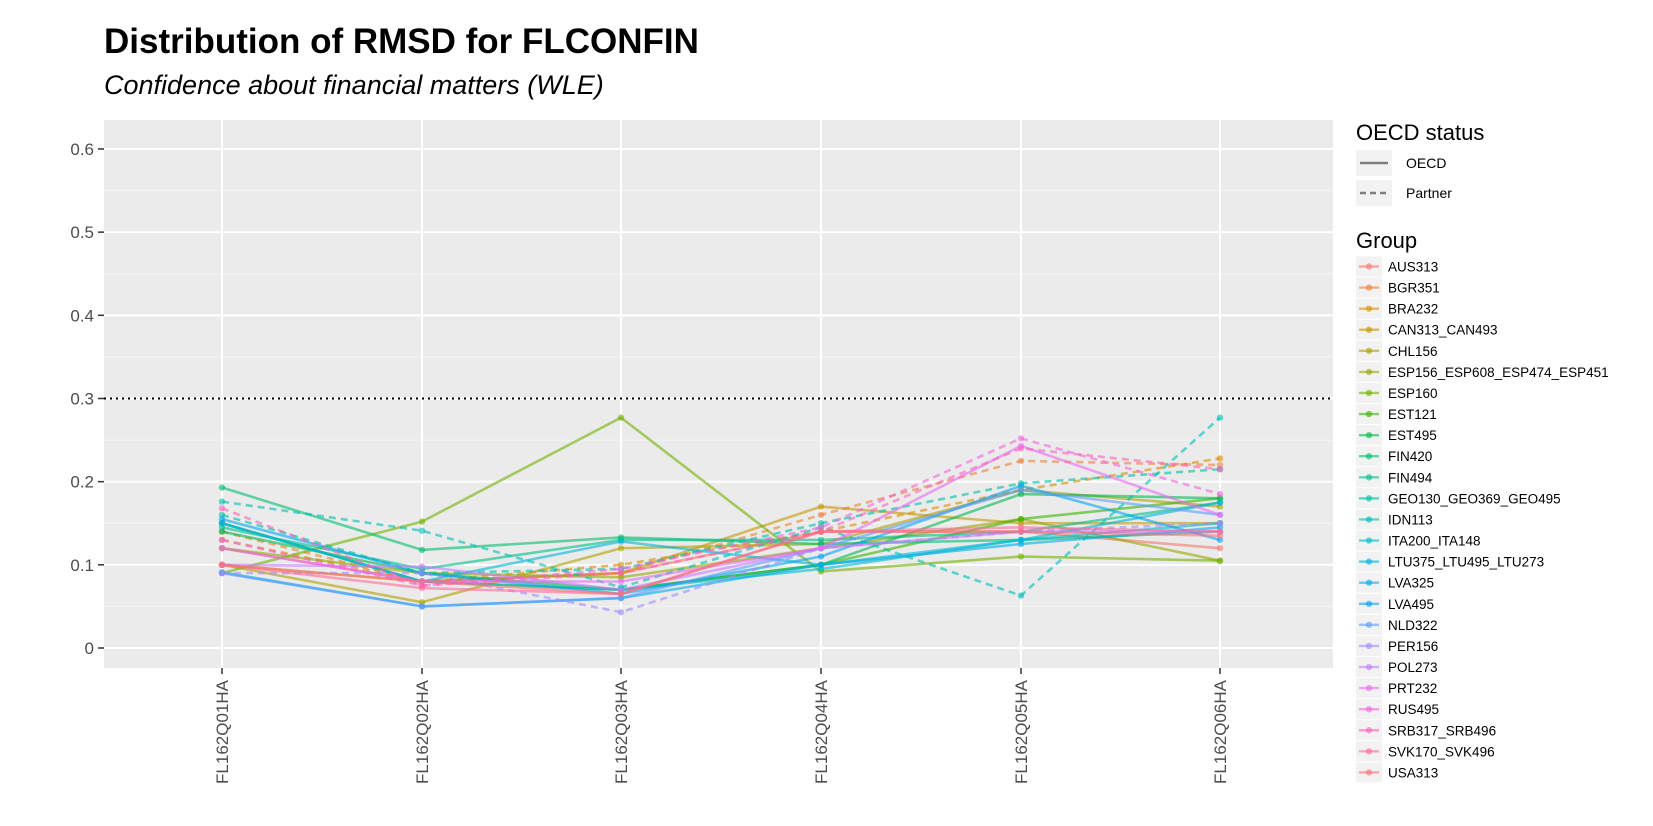 Image resolution: width=1653 pixels, height=826 pixels. I want to click on legend-group-label: IDN113, so click(1410, 519).